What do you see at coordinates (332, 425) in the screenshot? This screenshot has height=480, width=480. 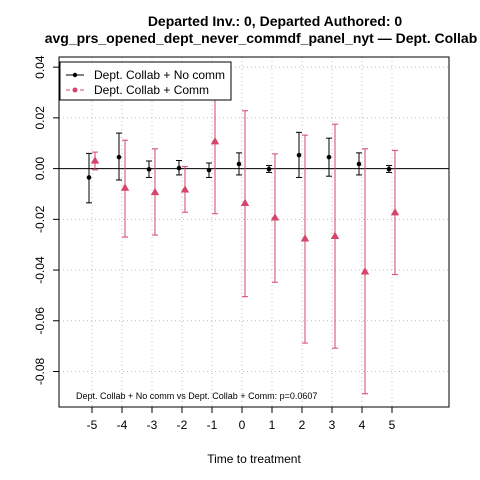 I see `x-tick-label: 3` at bounding box center [332, 425].